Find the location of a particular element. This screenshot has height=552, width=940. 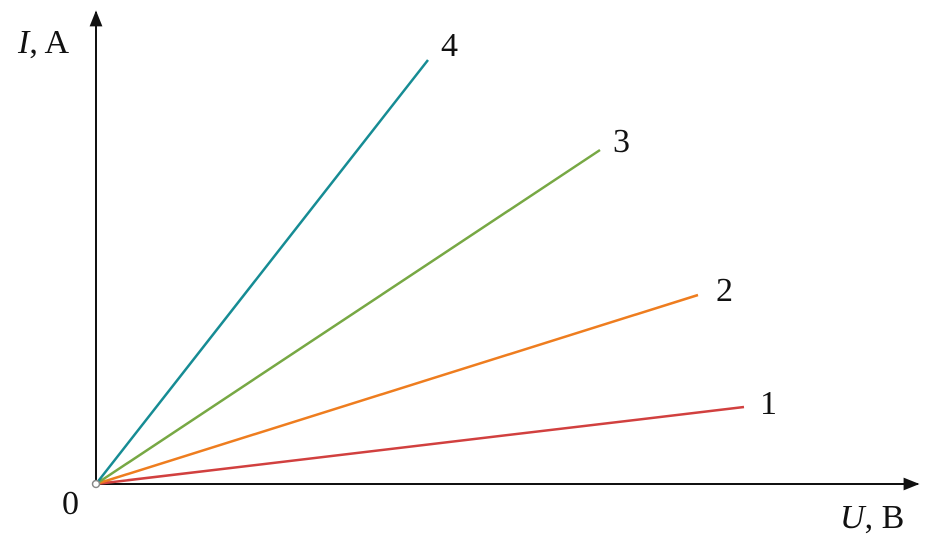

line-label: 4 is located at coordinates (449, 45).